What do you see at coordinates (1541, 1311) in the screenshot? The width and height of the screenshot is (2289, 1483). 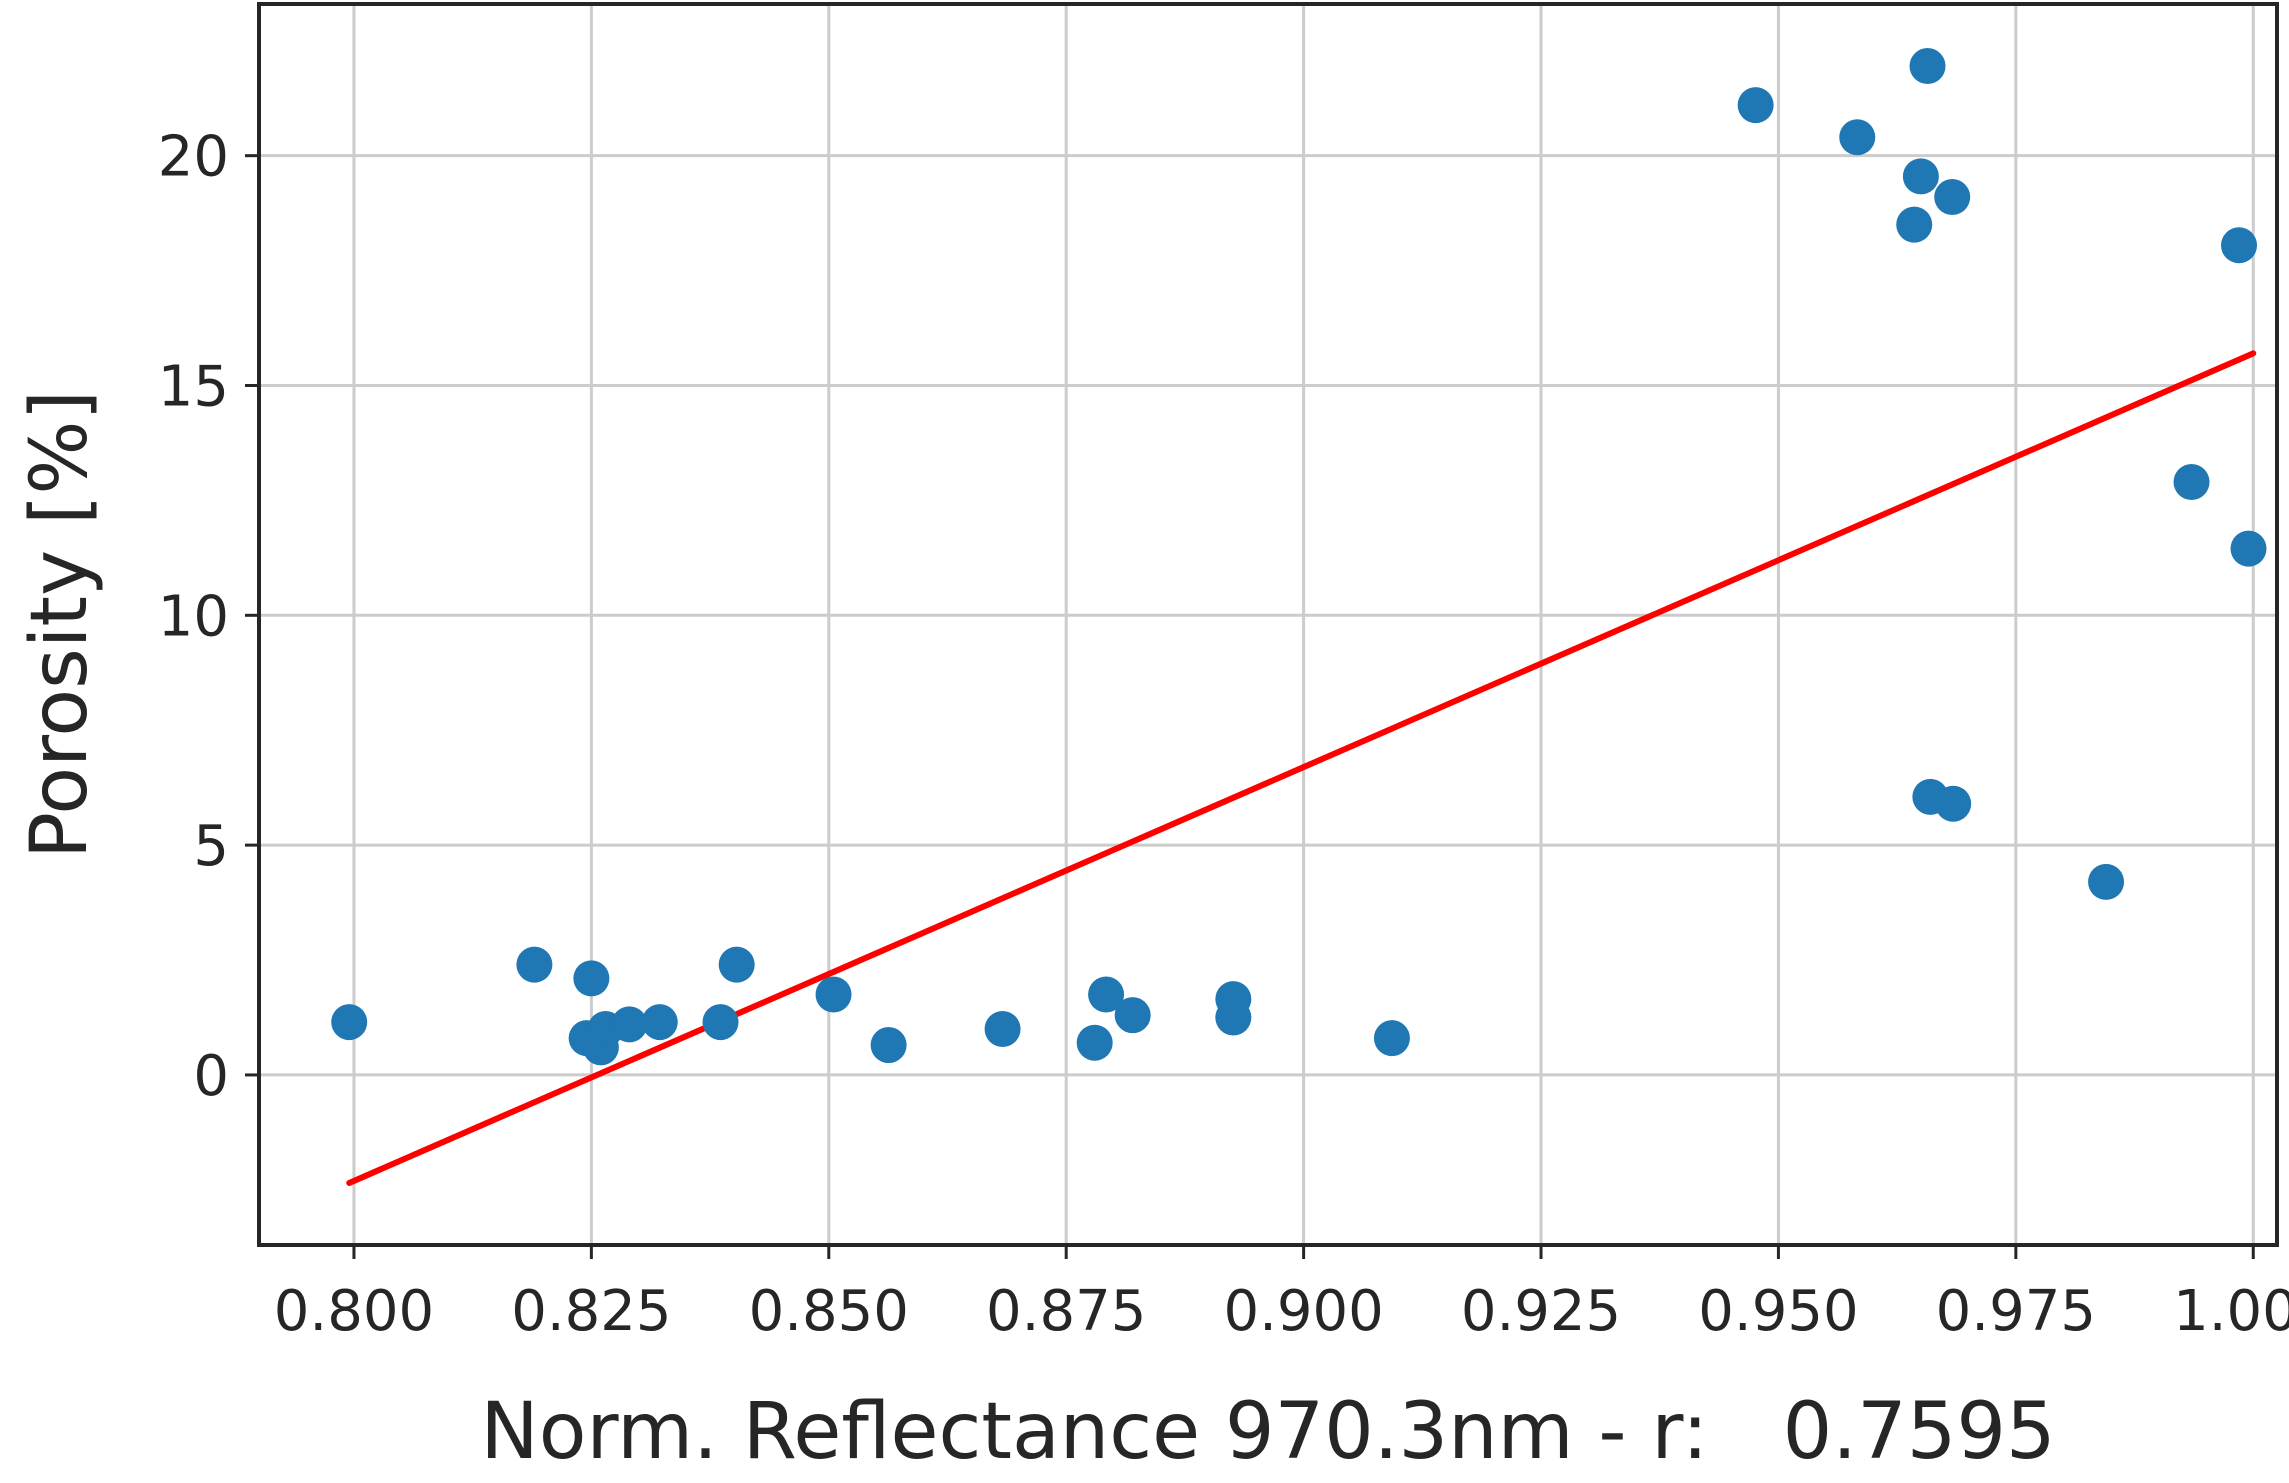 I see `x-tick-label: 0.925` at bounding box center [1541, 1311].